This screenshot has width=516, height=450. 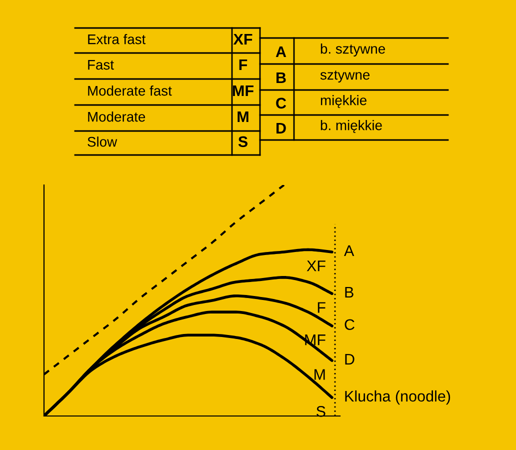 I want to click on text: b. miękkie, so click(x=351, y=126).